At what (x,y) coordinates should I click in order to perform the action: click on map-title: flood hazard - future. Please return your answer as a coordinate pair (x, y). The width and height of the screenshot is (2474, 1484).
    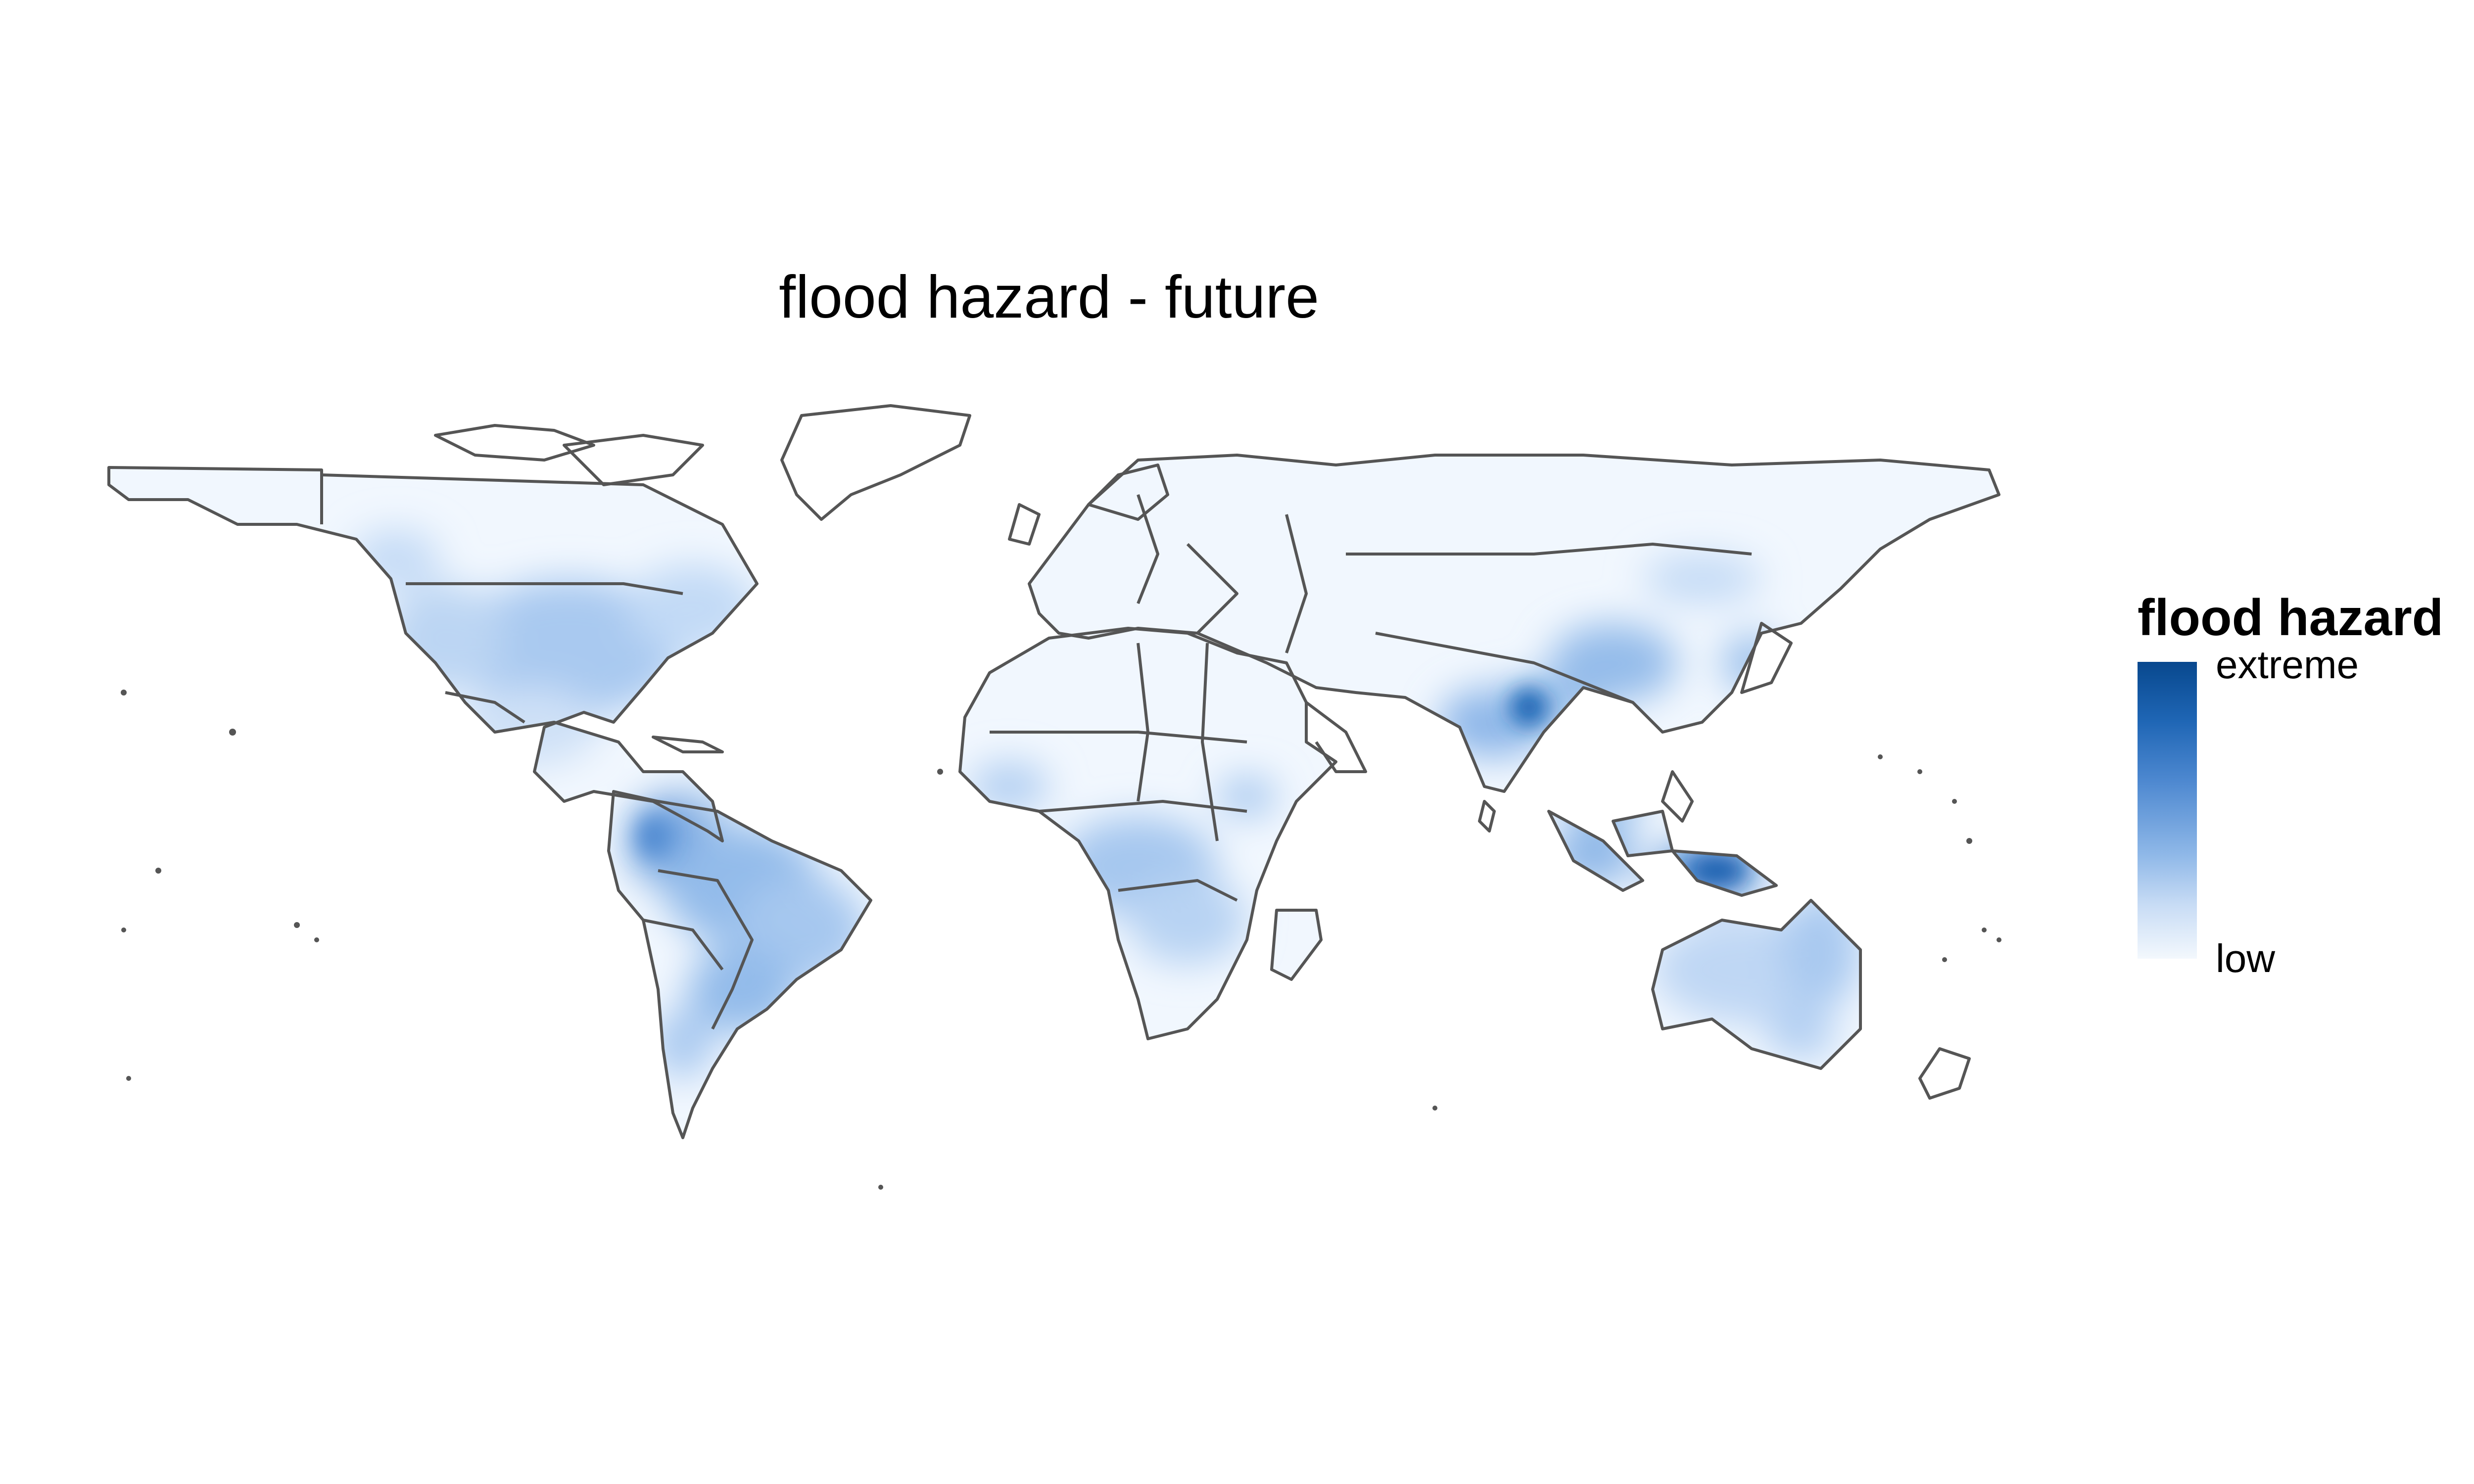
    Looking at the image, I should click on (1049, 296).